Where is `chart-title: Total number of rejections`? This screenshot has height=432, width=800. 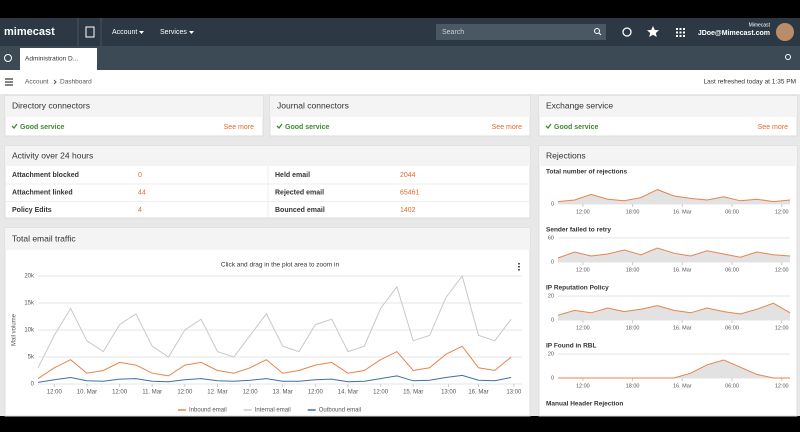
chart-title: Total number of rejections is located at coordinates (587, 172).